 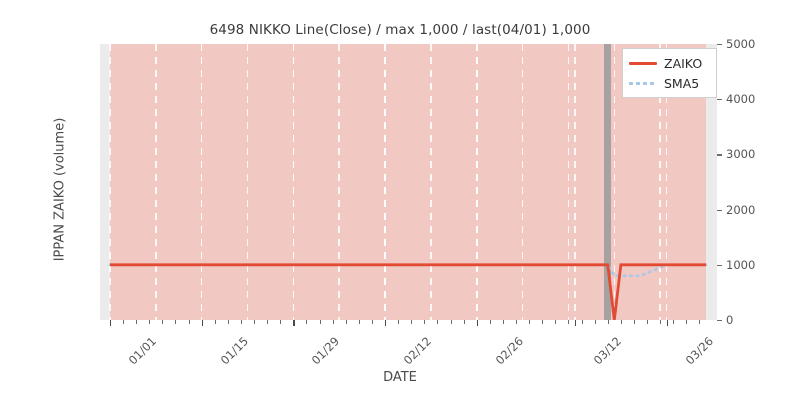 I want to click on series-line-sma5, so click(x=408, y=270).